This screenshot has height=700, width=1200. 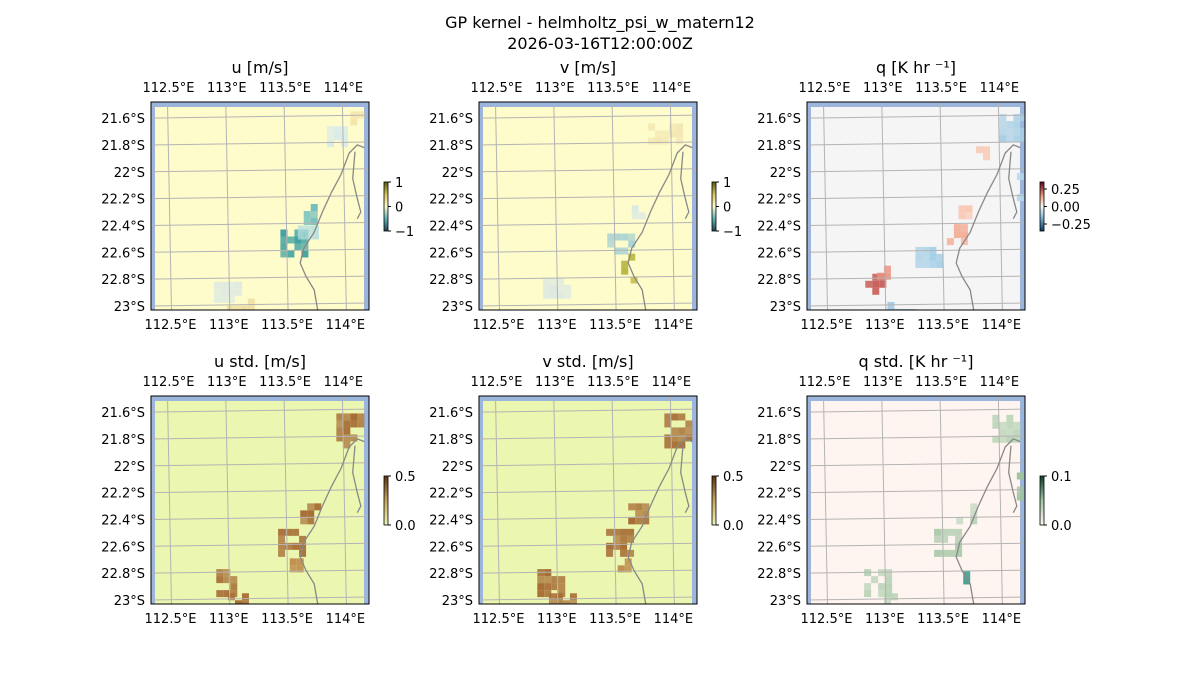 I want to click on panel-title: q std. [K hr ⁻¹], so click(x=916, y=361).